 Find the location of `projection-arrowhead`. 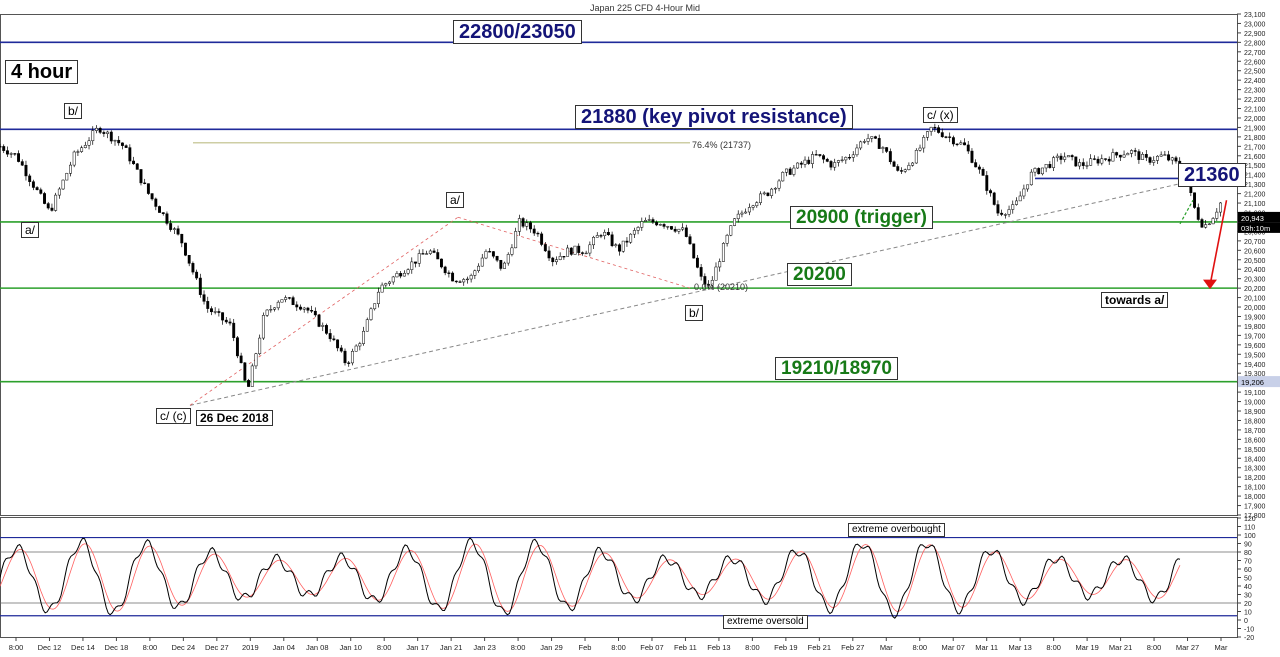

projection-arrowhead is located at coordinates (1210, 284).